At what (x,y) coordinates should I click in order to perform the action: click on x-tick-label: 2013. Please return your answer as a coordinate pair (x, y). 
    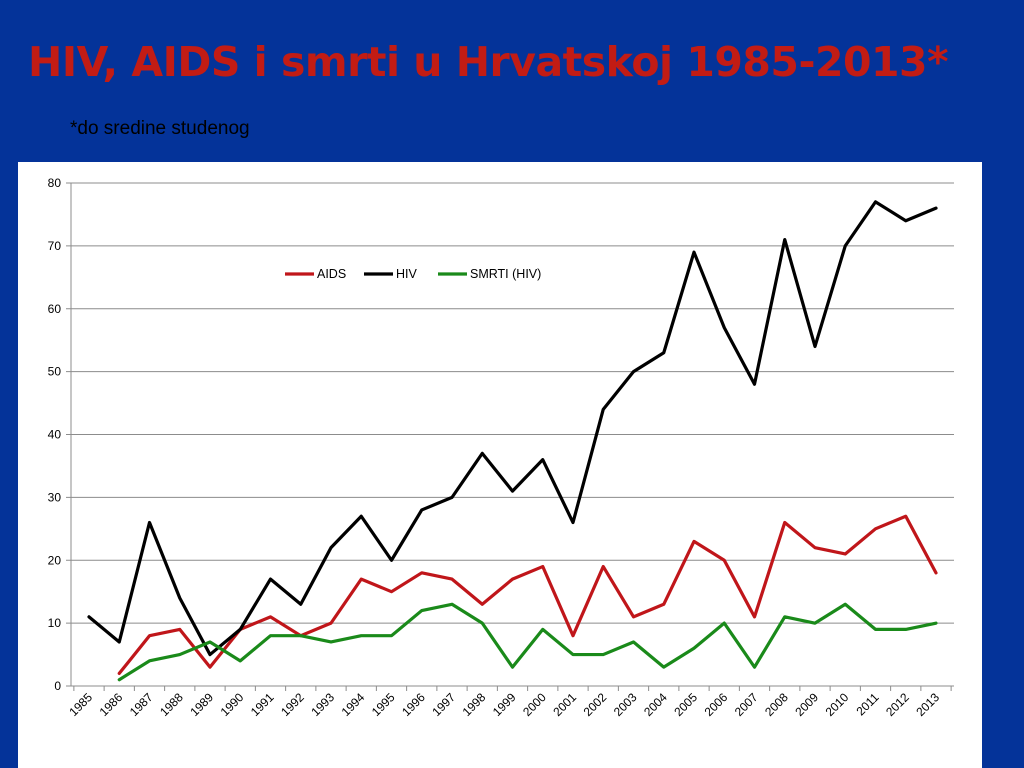
    Looking at the image, I should click on (927, 704).